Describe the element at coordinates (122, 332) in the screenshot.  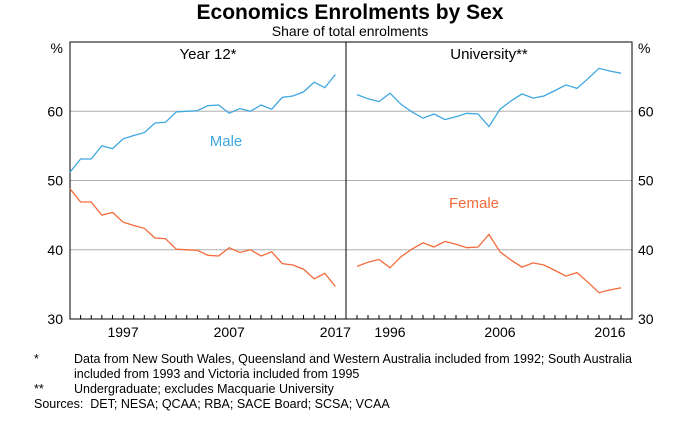
I see `x-tick-label: 1997` at that location.